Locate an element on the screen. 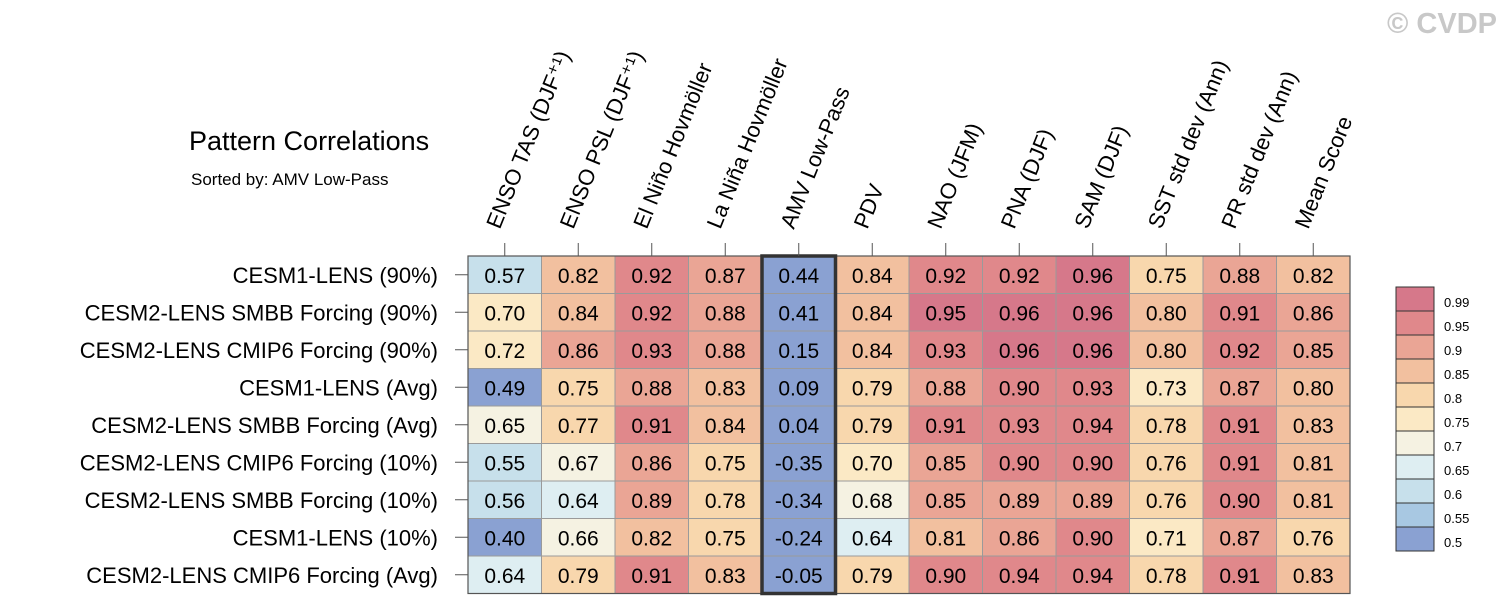  column-label: AMV Low-Pass is located at coordinates (815, 157).